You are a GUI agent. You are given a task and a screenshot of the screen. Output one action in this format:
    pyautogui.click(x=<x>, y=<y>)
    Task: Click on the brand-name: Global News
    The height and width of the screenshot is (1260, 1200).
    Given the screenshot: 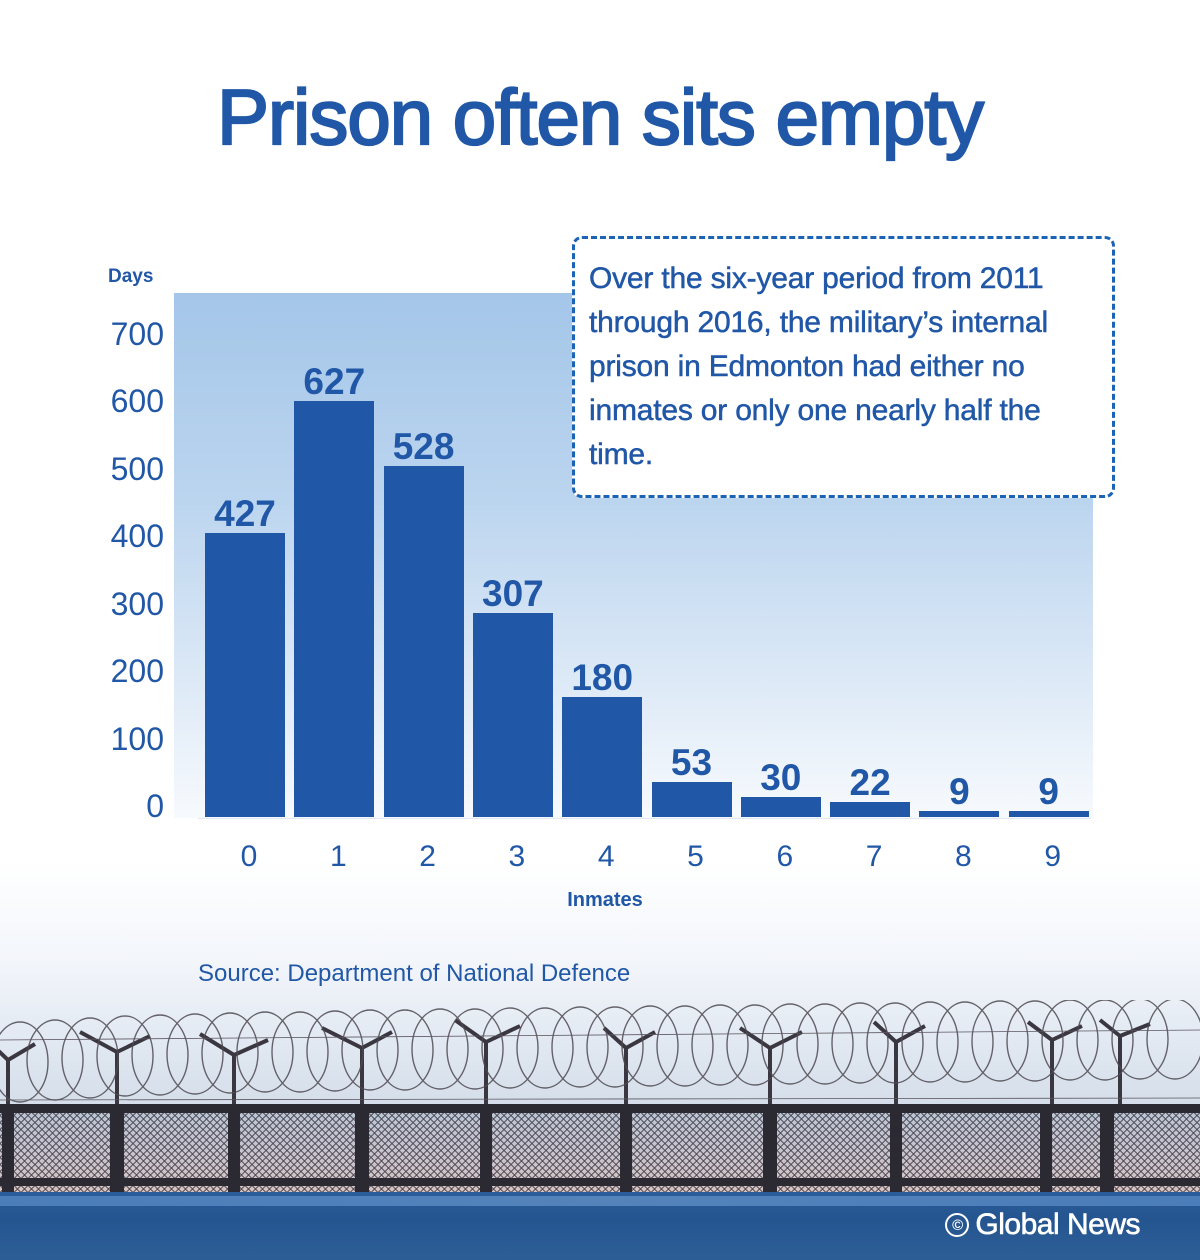 What is the action you would take?
    pyautogui.click(x=1058, y=1225)
    